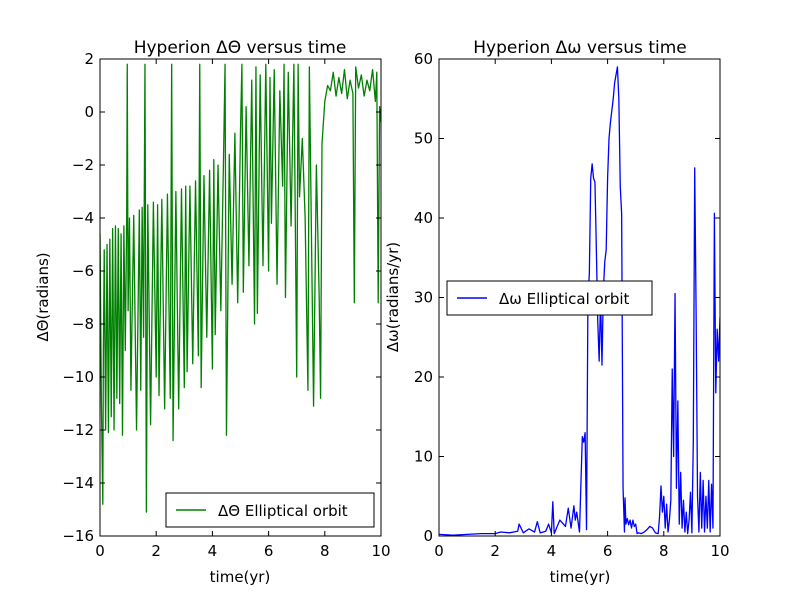  What do you see at coordinates (269, 551) in the screenshot?
I see `theta-chart-xtick-label: 6` at bounding box center [269, 551].